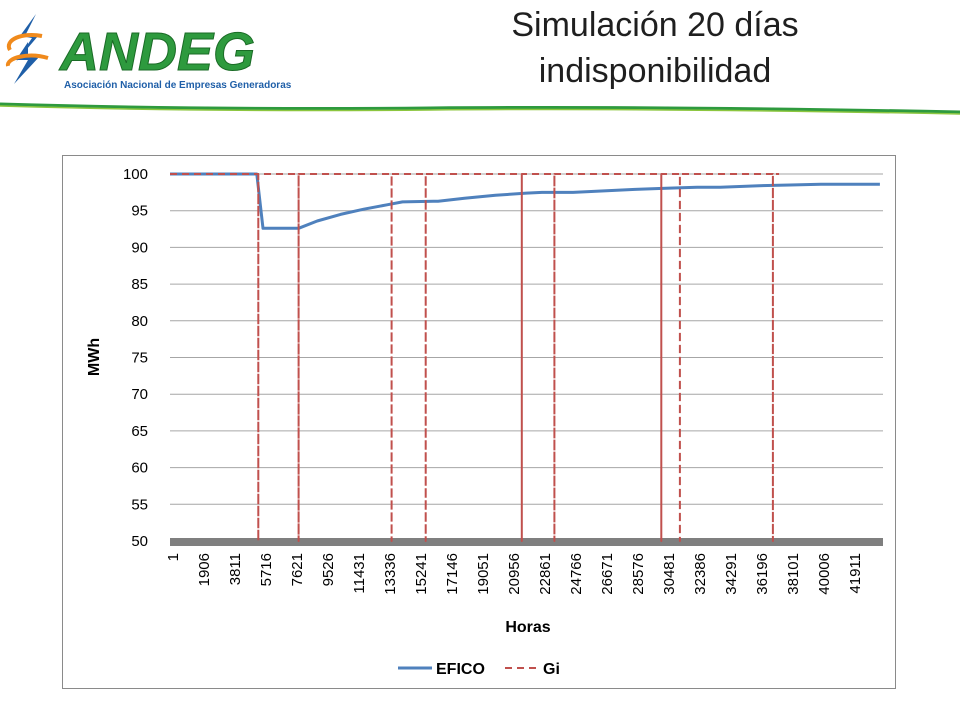  Describe the element at coordinates (669, 574) in the screenshot. I see `x-tick-label: 30481` at that location.